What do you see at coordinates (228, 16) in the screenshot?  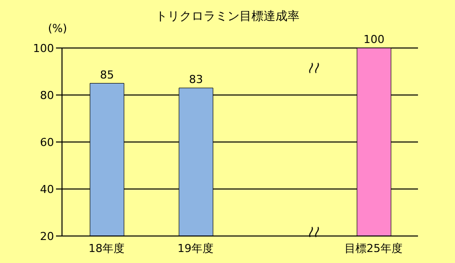 I see `chart-title: トリクロラミン目標達成率` at bounding box center [228, 16].